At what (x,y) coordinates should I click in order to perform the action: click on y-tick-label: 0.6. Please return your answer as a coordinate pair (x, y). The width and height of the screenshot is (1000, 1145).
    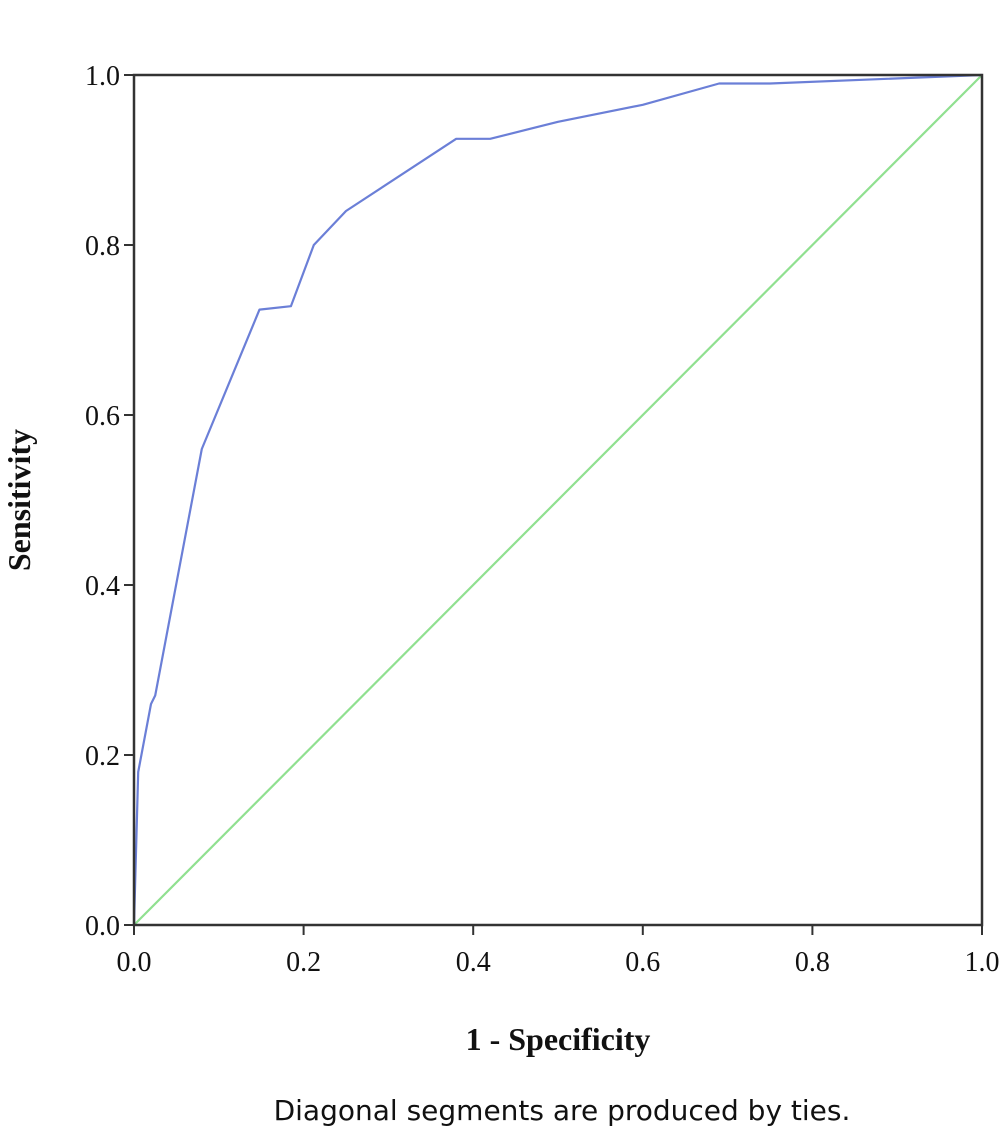
    Looking at the image, I should click on (102, 416).